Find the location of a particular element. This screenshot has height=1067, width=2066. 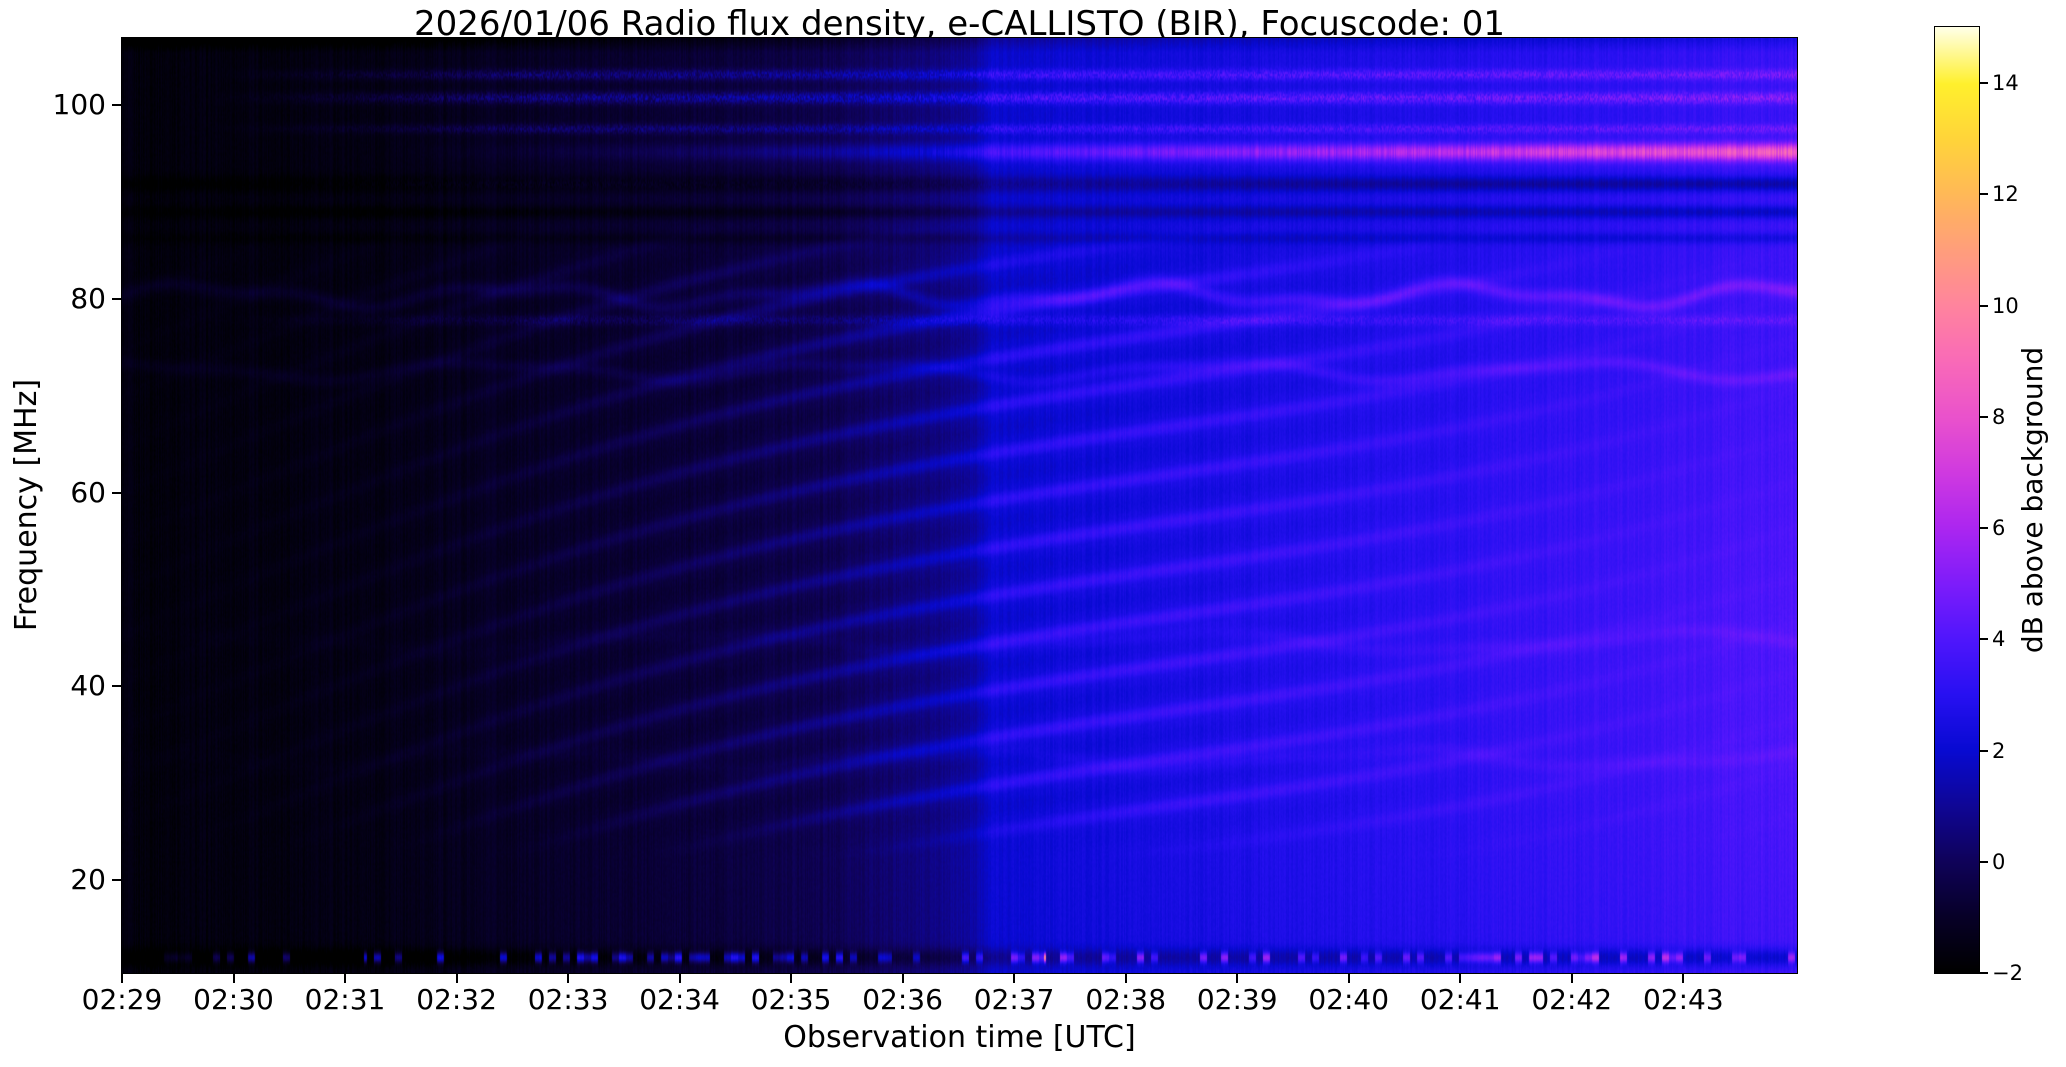

colorbar-tick-label: 0 is located at coordinates (1999, 861).